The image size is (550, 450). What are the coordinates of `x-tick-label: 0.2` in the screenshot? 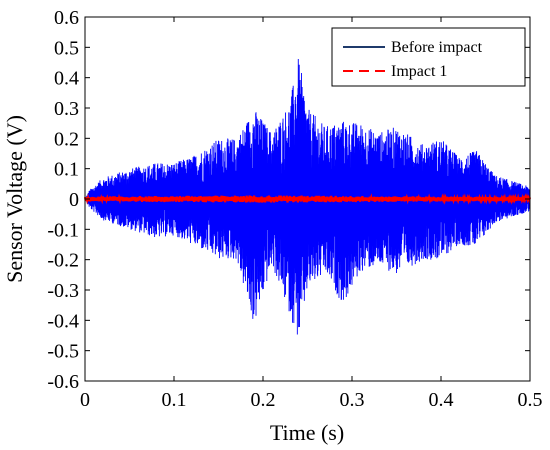 It's located at (263, 400).